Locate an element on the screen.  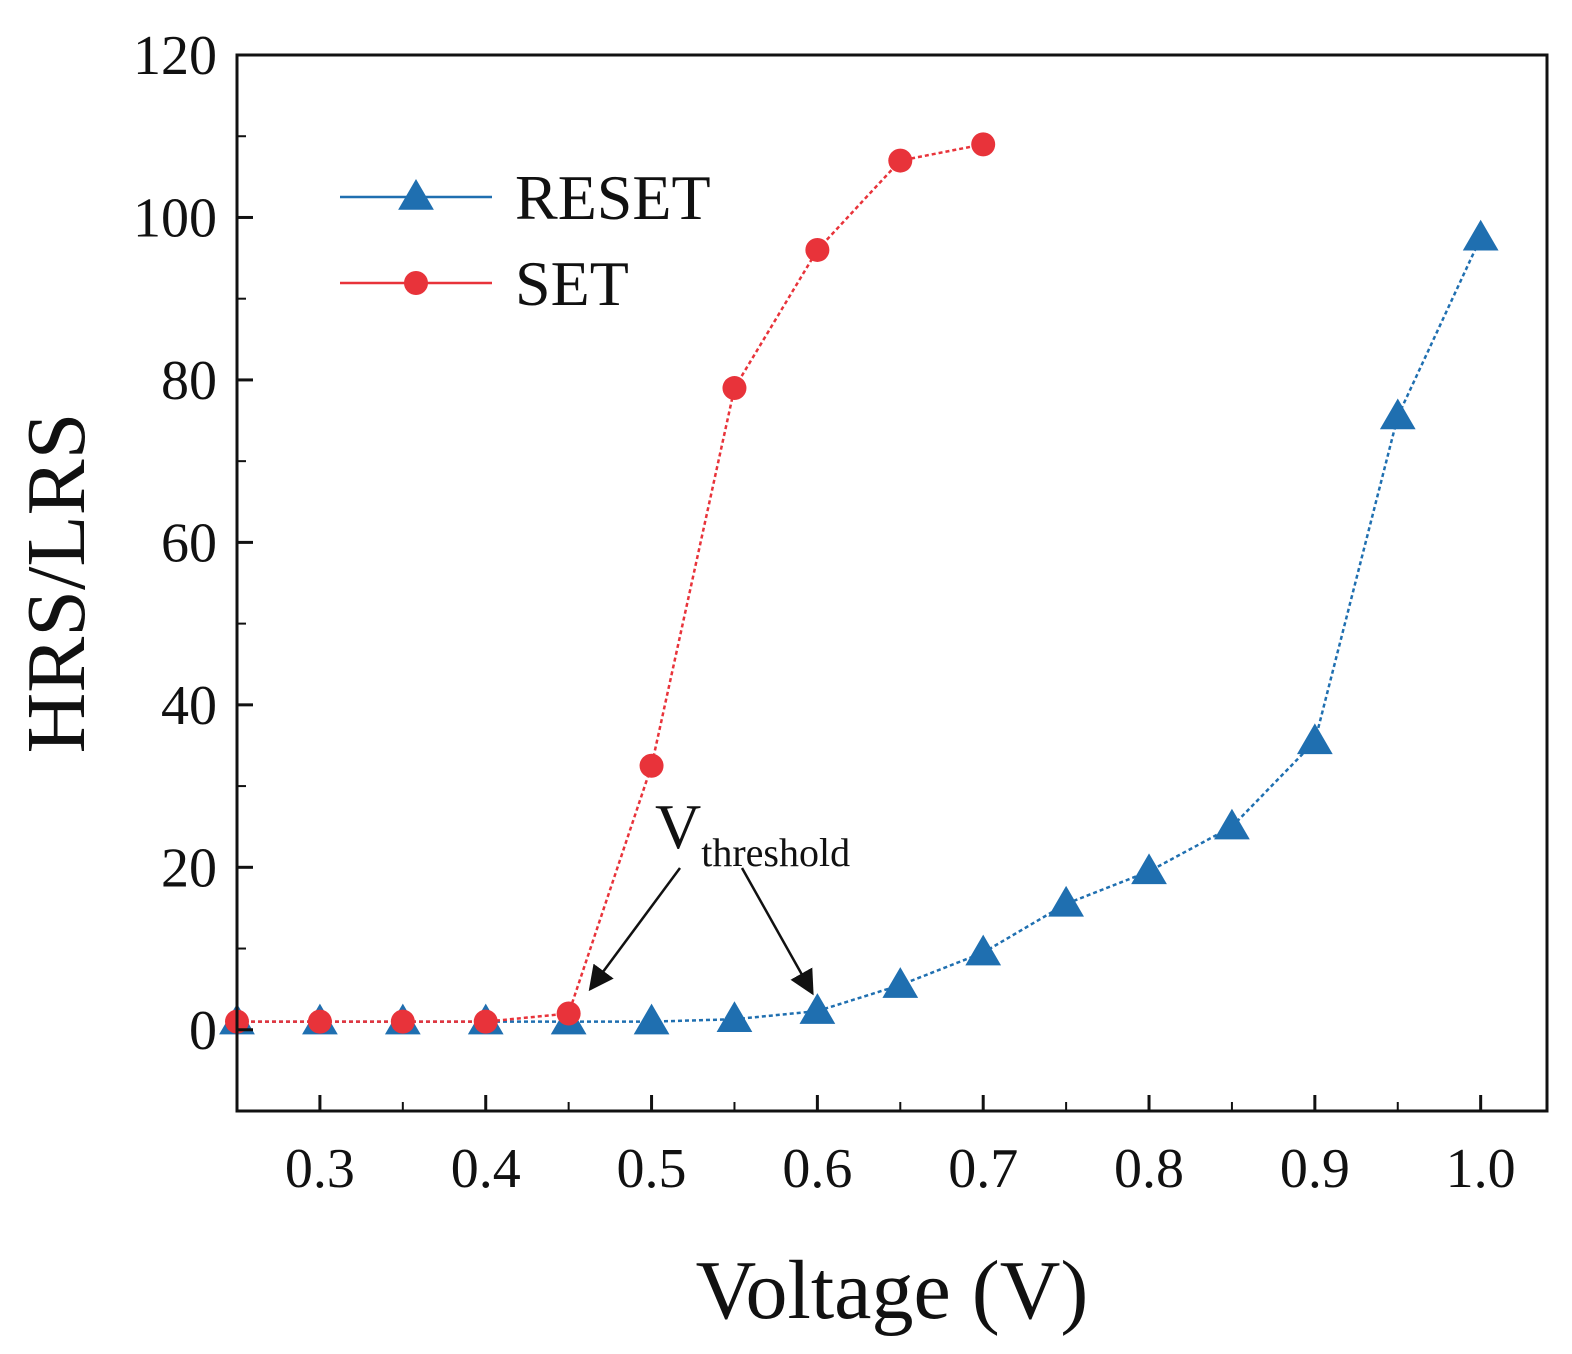
legend-item-set: SET is located at coordinates (484, 283).